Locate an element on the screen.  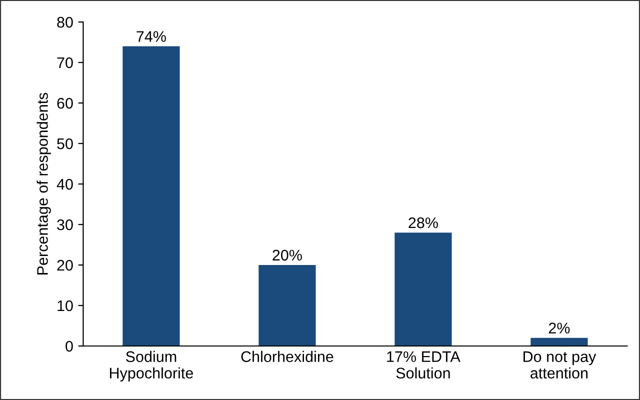
x-tick-label: 17% EDTA Solution is located at coordinates (423, 365).